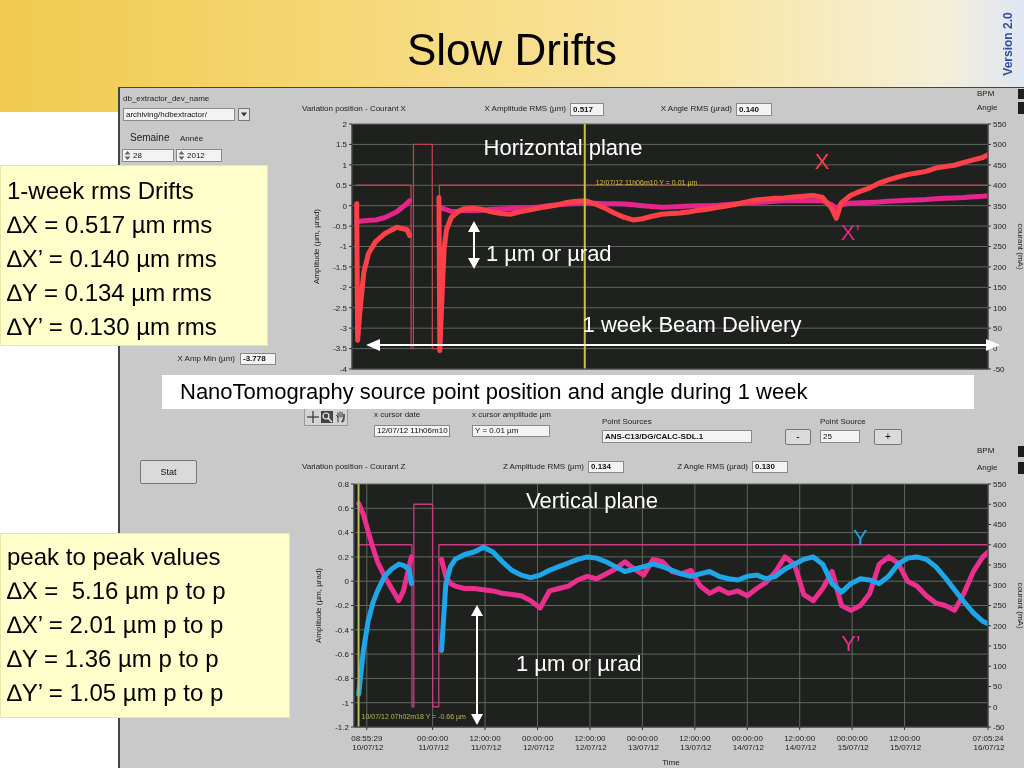 The image size is (1024, 768). I want to click on y2-tick-label: 300, so click(1000, 226).